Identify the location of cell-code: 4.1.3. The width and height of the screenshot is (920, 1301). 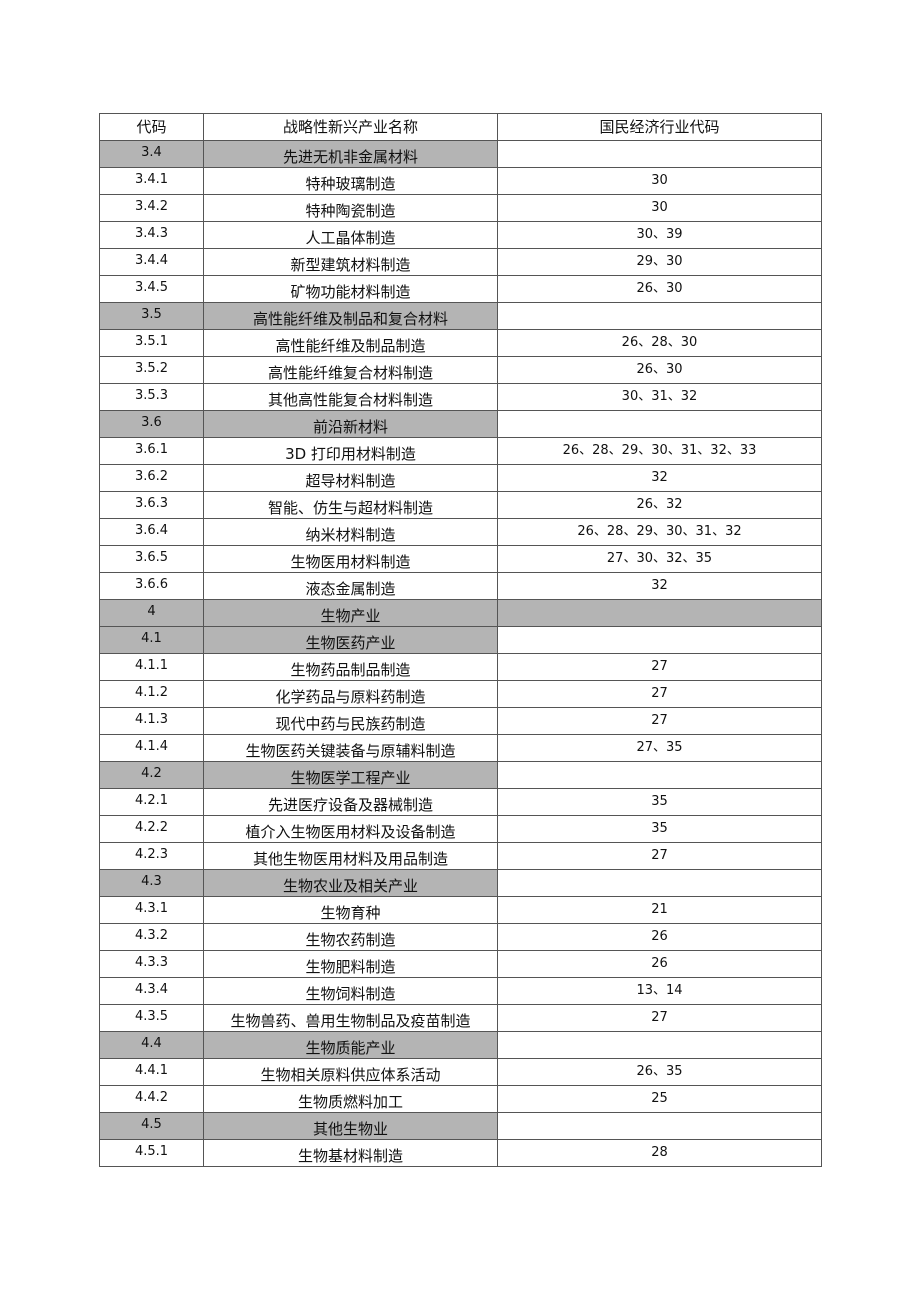
(151, 721).